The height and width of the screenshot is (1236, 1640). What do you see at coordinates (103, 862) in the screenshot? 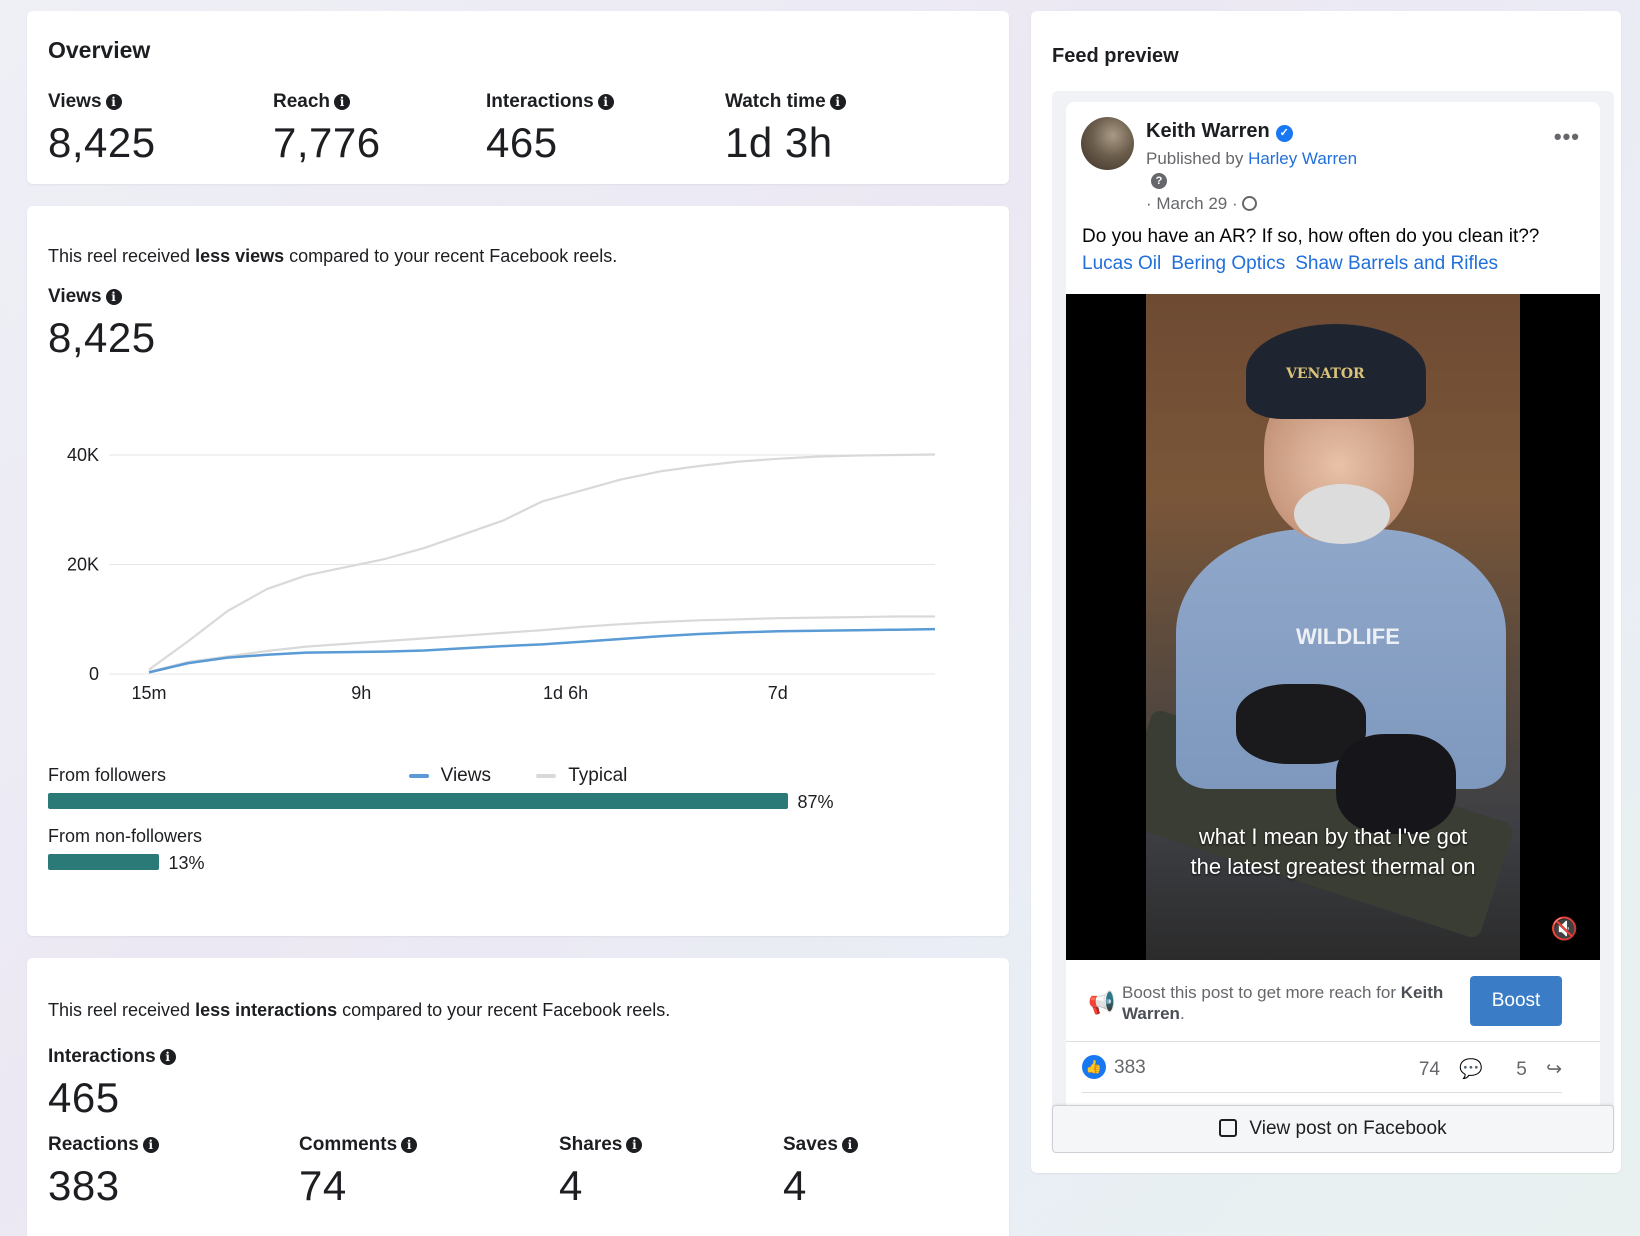
I see `bar-fill` at bounding box center [103, 862].